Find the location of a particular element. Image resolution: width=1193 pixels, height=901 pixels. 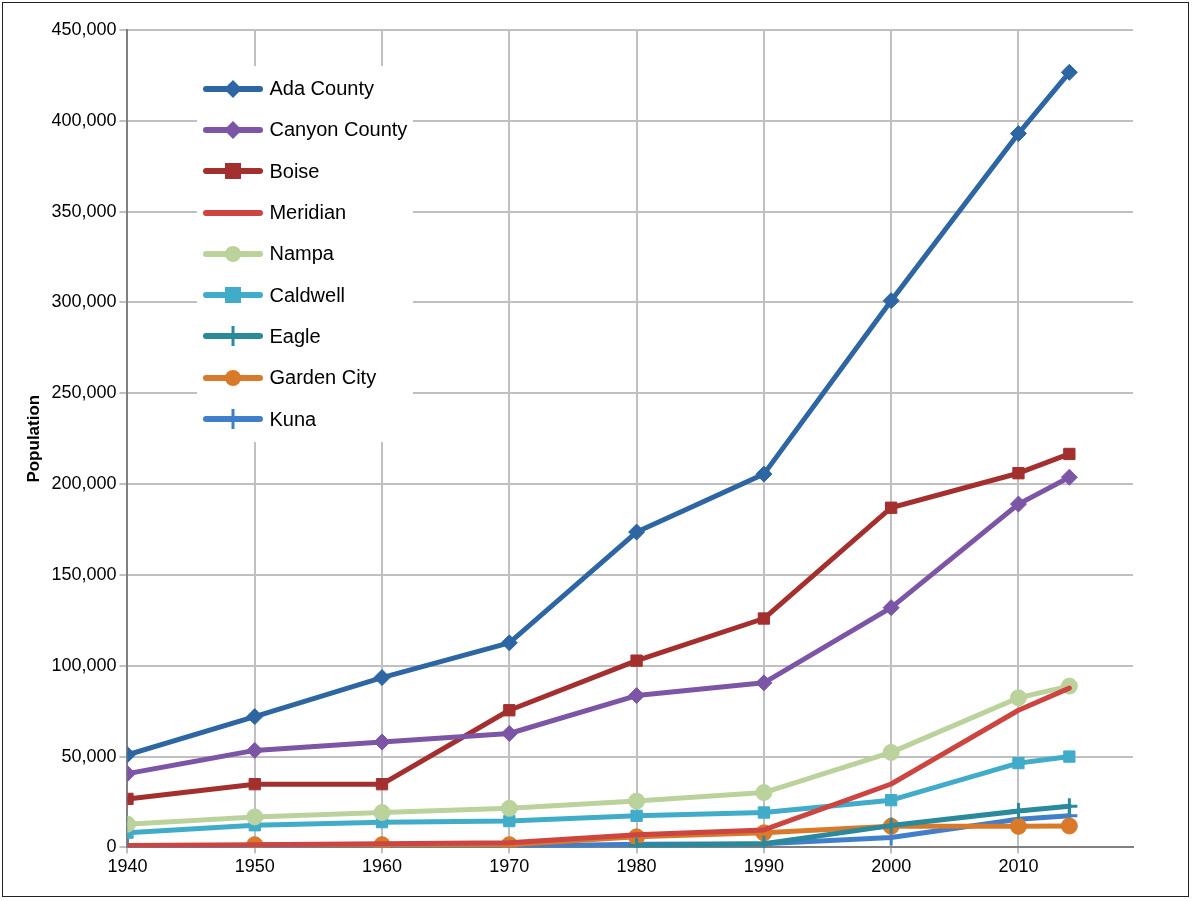

x-tick-label: 1940 is located at coordinates (127, 866).